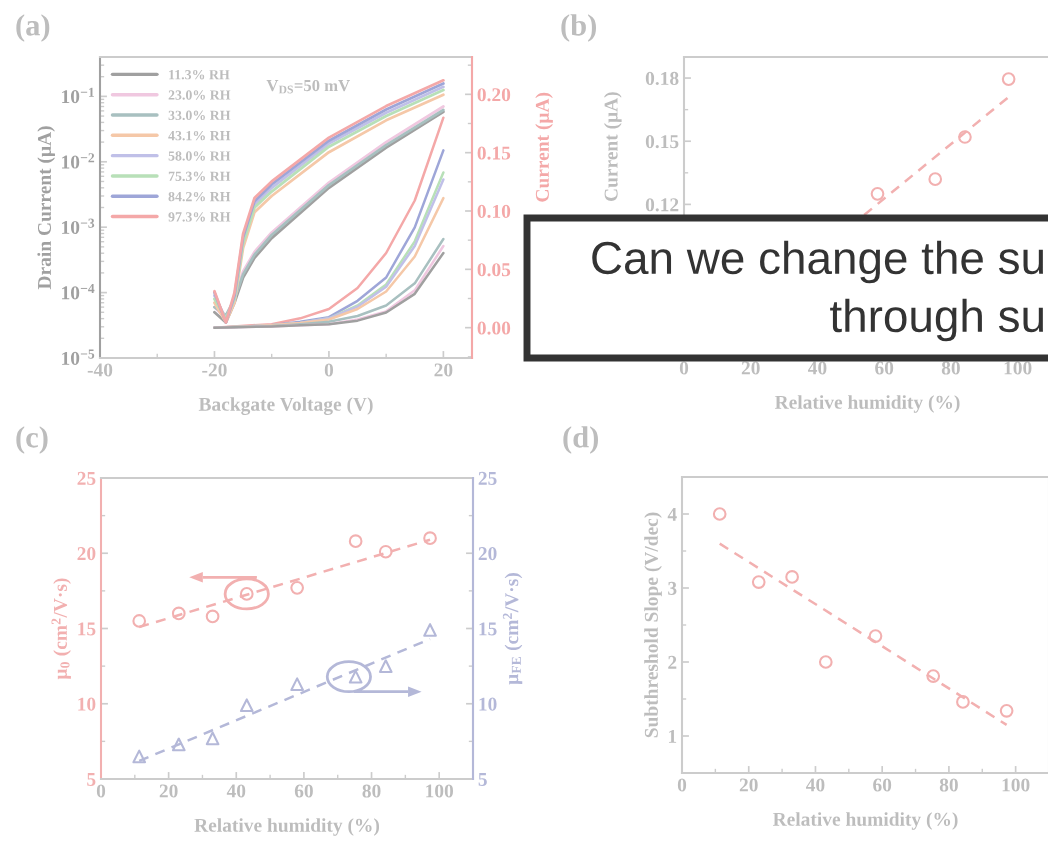 The height and width of the screenshot is (853, 1048). What do you see at coordinates (653, 625) in the screenshot?
I see `y-axis-title: Subthreshold Slope (V/dec)` at bounding box center [653, 625].